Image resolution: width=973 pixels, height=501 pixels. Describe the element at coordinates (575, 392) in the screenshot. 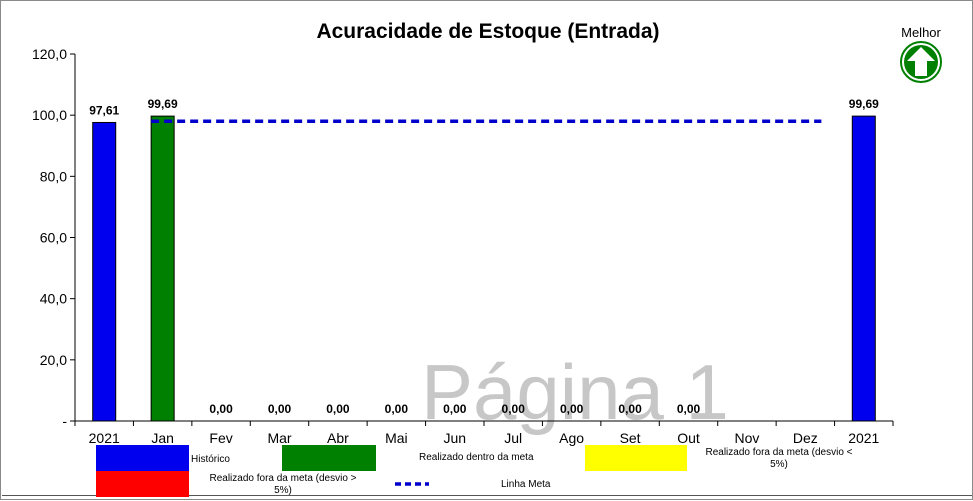

I see `watermark-text: Página 1` at that location.